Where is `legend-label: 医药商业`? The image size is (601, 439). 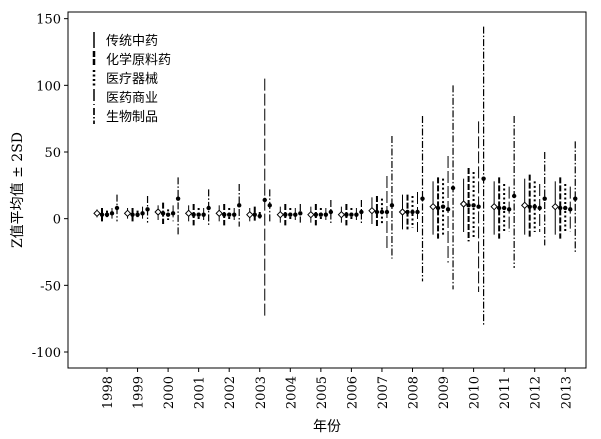
legend-label: 医药商业 is located at coordinates (132, 98).